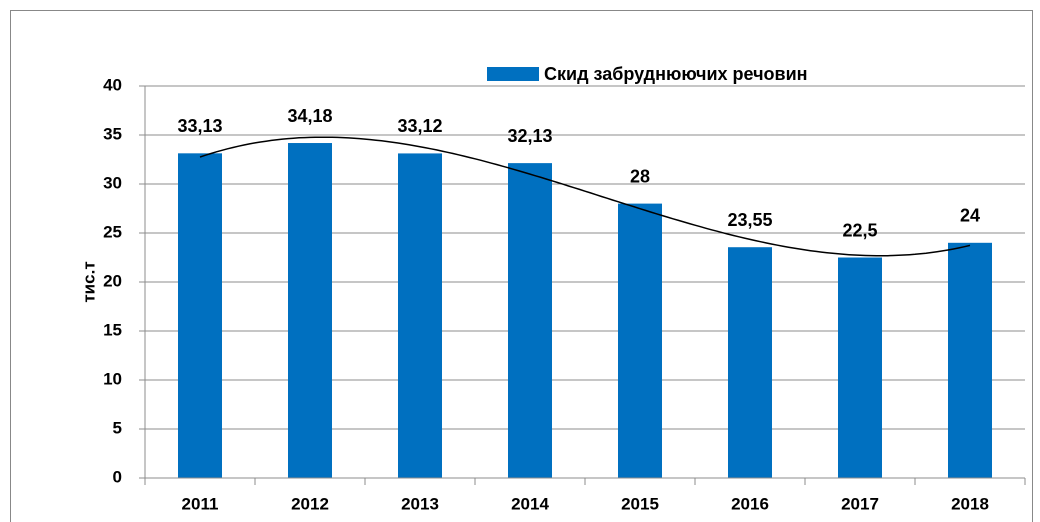 The width and height of the screenshot is (1040, 522). I want to click on x-tick-label: 2015, so click(640, 503).